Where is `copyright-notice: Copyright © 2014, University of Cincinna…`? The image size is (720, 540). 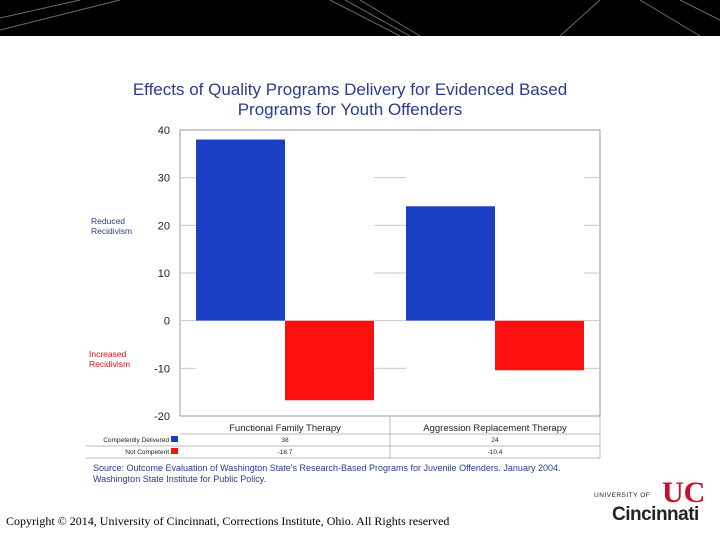
copyright-notice: Copyright © 2014, University of Cincinna… is located at coordinates (228, 521).